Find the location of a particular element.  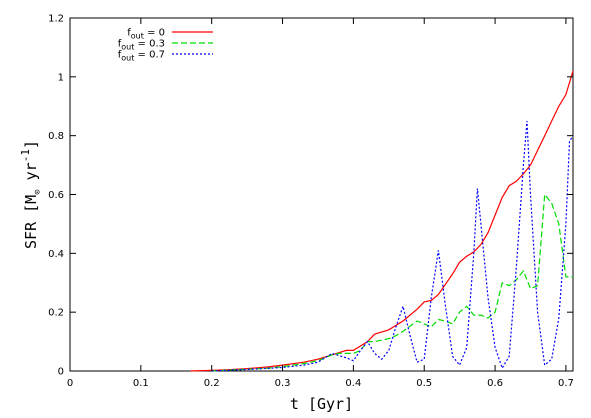

x-tick-label: 0.1 is located at coordinates (141, 383).